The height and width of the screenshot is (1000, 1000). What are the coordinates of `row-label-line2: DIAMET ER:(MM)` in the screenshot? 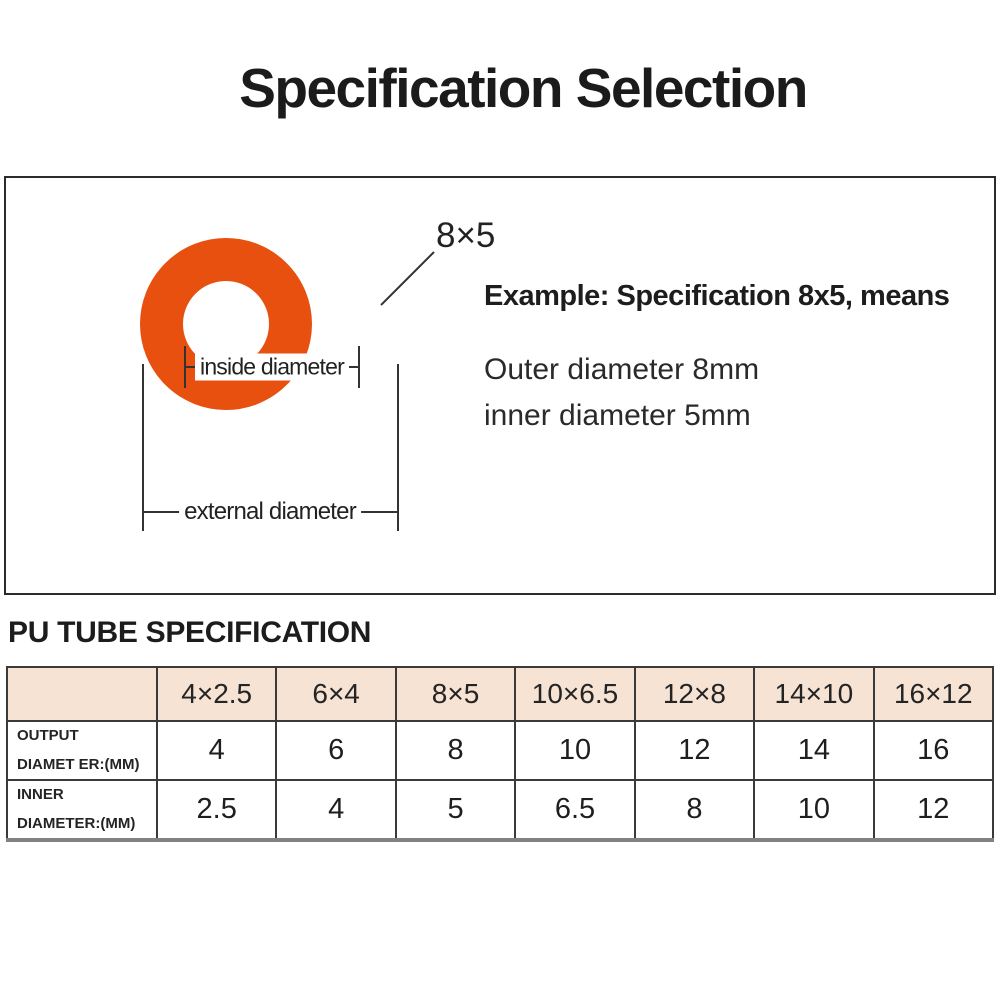 It's located at (78, 764).